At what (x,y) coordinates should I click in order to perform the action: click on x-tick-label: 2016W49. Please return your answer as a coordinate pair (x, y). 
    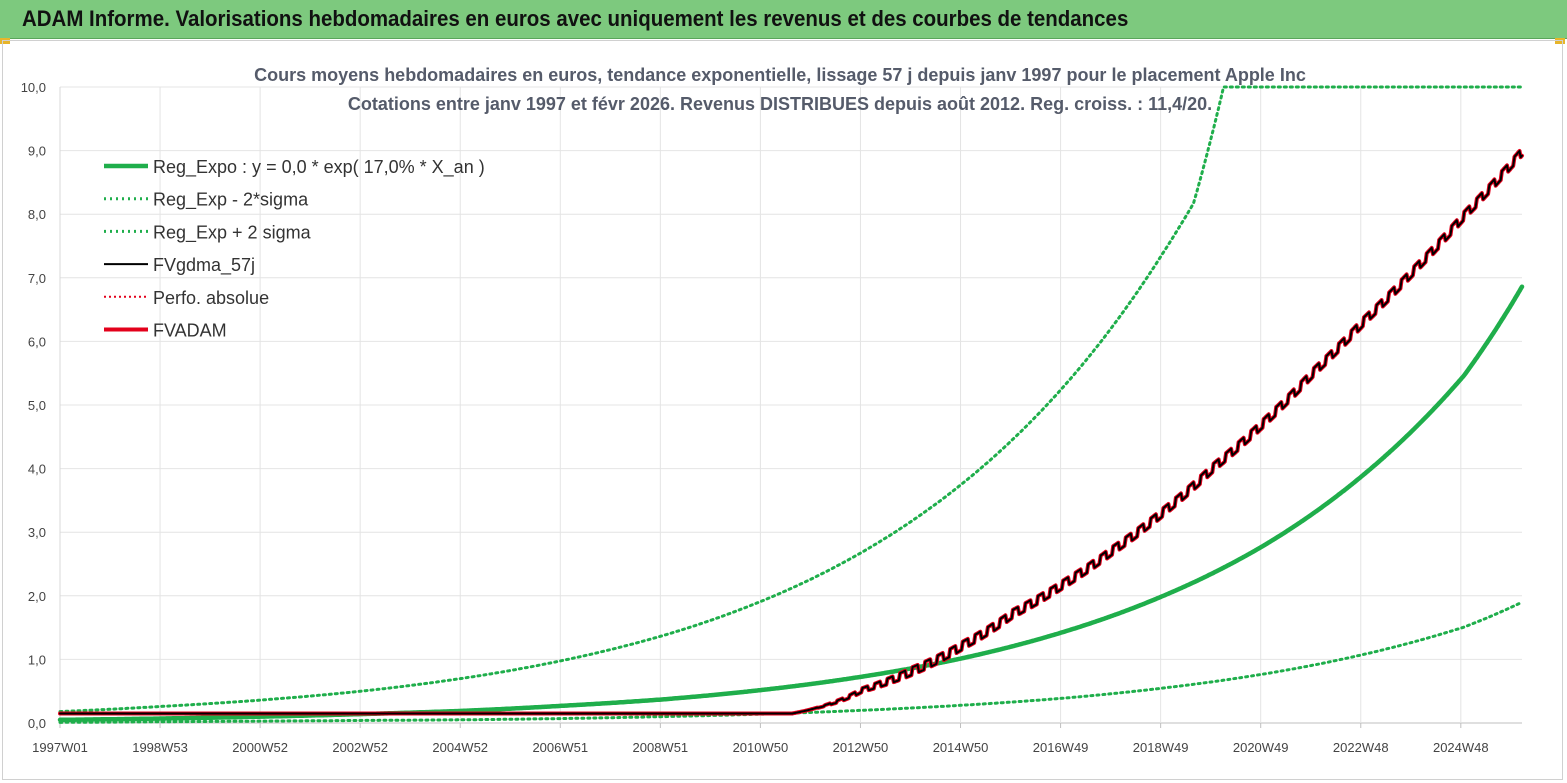
    Looking at the image, I should click on (1061, 747).